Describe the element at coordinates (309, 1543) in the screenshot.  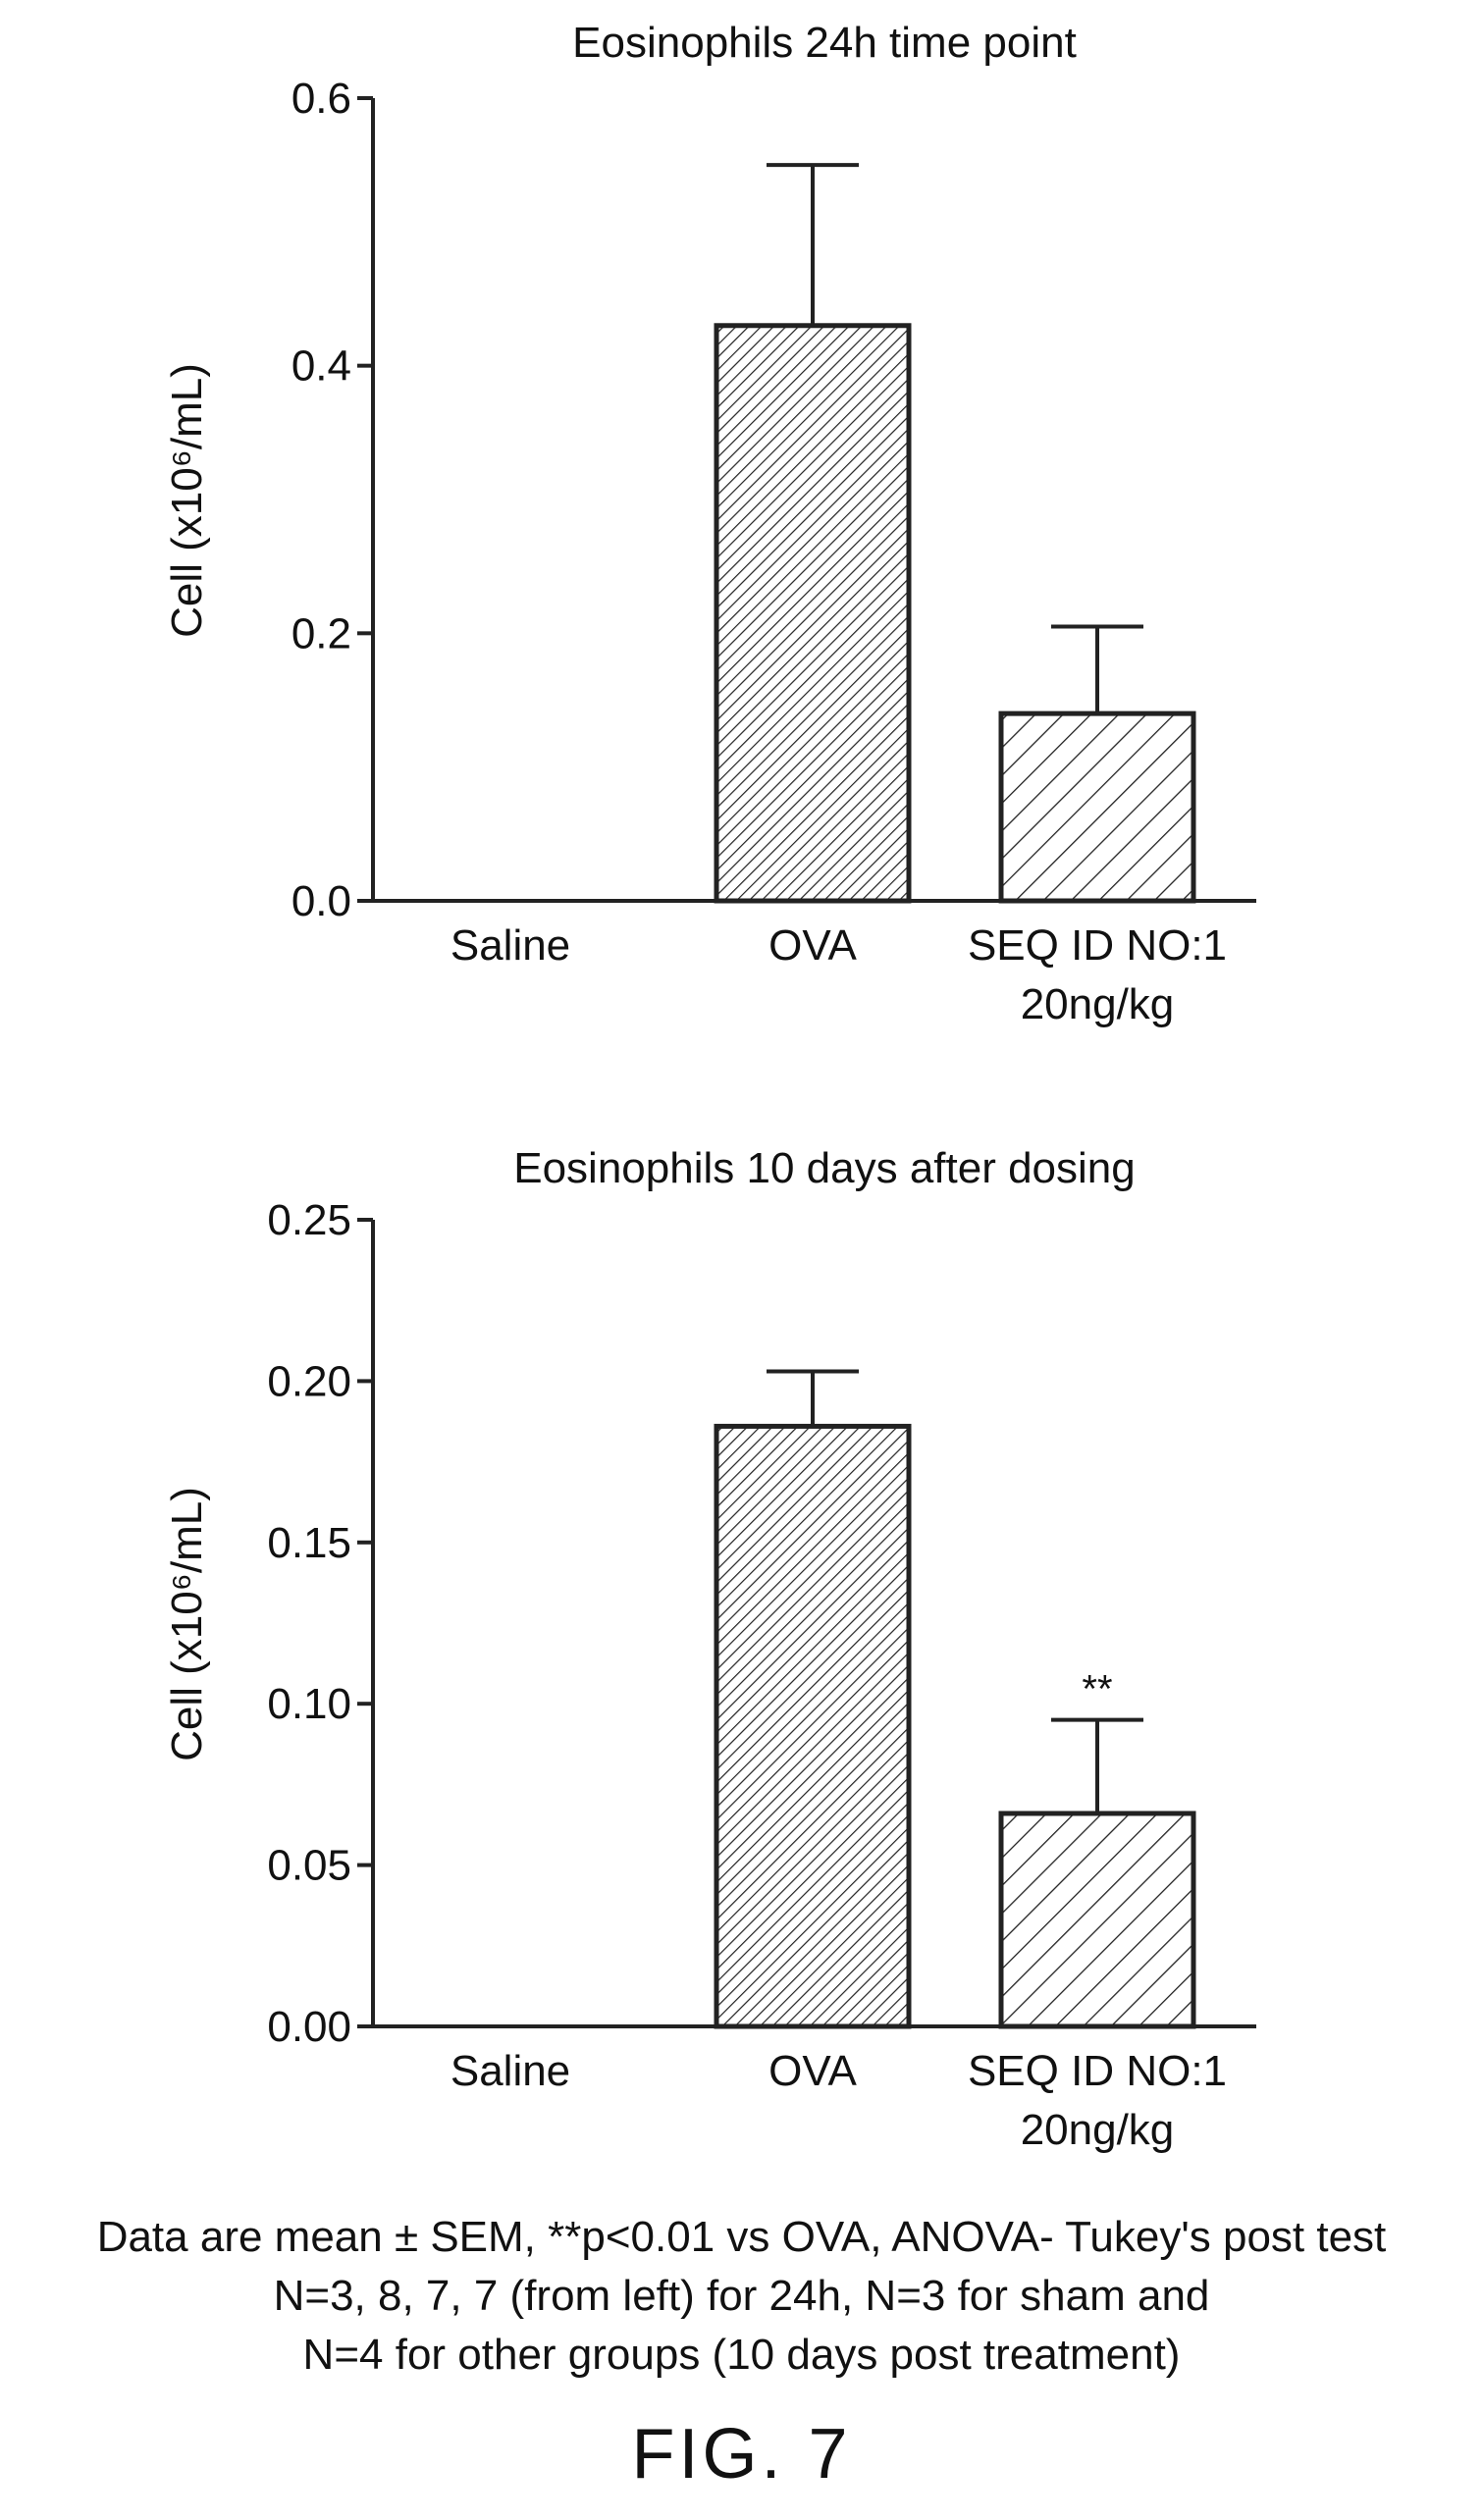
I see `y-tick-label: 0.15` at that location.